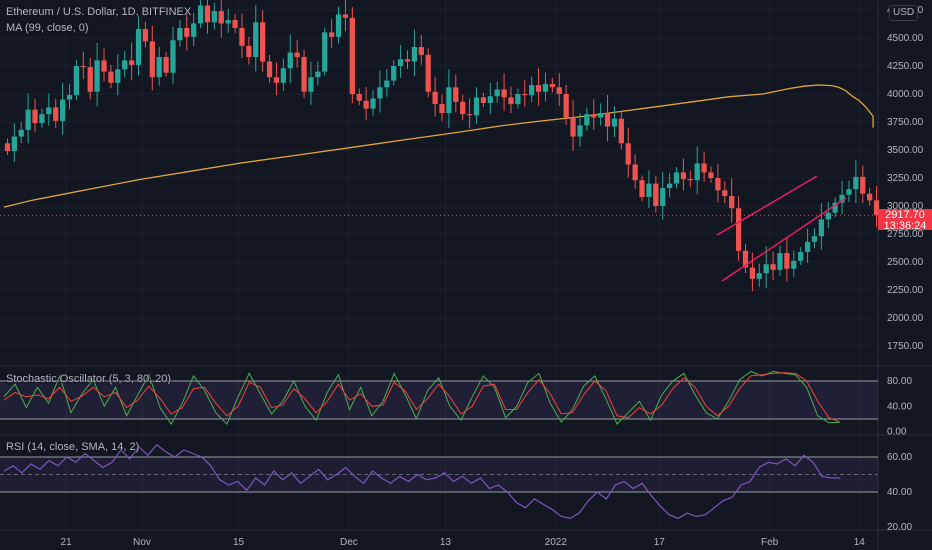 The height and width of the screenshot is (550, 932). I want to click on time-tick-label: 14, so click(860, 542).